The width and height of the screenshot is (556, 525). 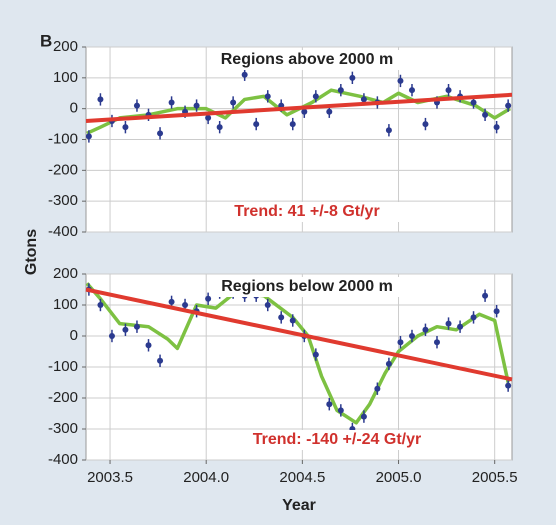 I want to click on trend-annotation: Trend: 41 +/-8 Gt/yr, so click(x=306, y=211).